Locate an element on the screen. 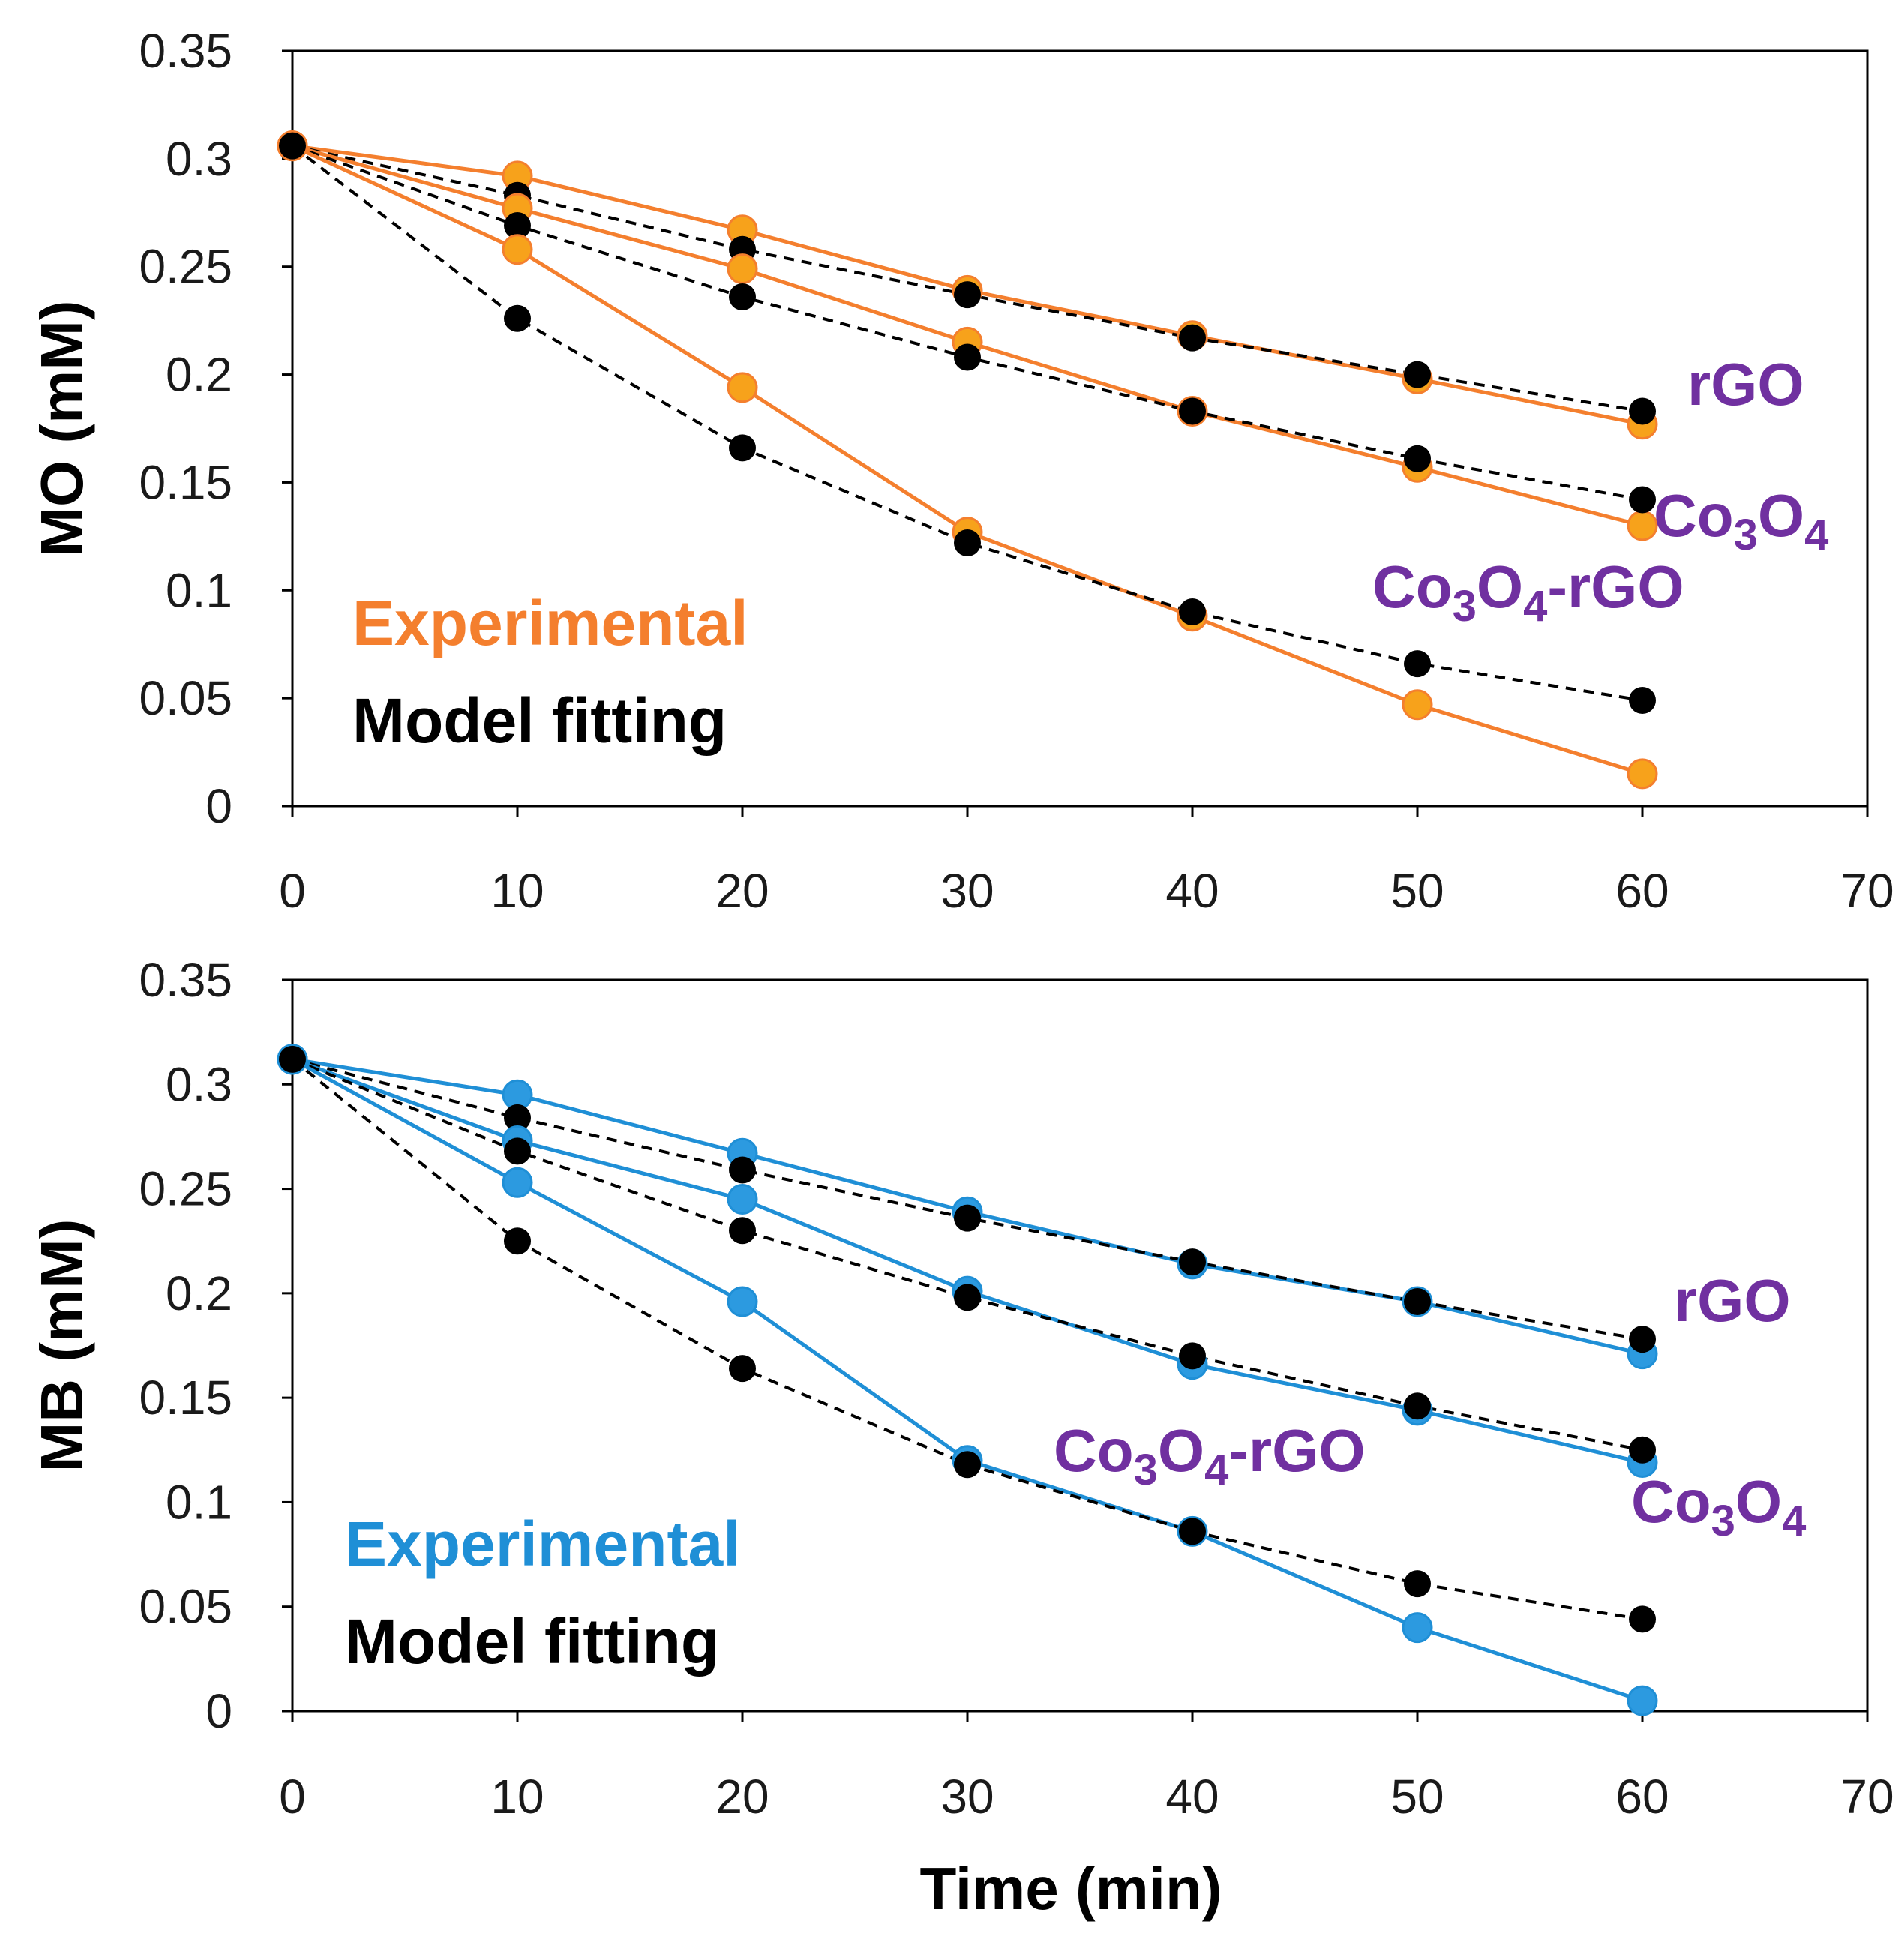  experimental-line-co3o4 is located at coordinates (967, 1260).